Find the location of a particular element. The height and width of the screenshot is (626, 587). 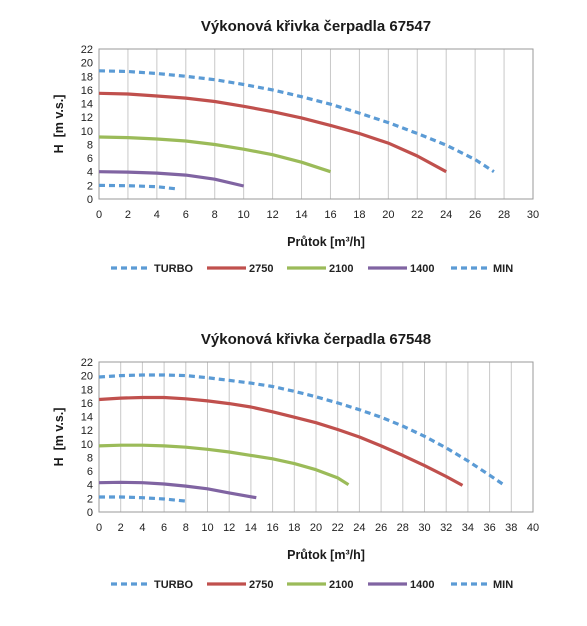

x-tick-label: 36 is located at coordinates (489, 528).